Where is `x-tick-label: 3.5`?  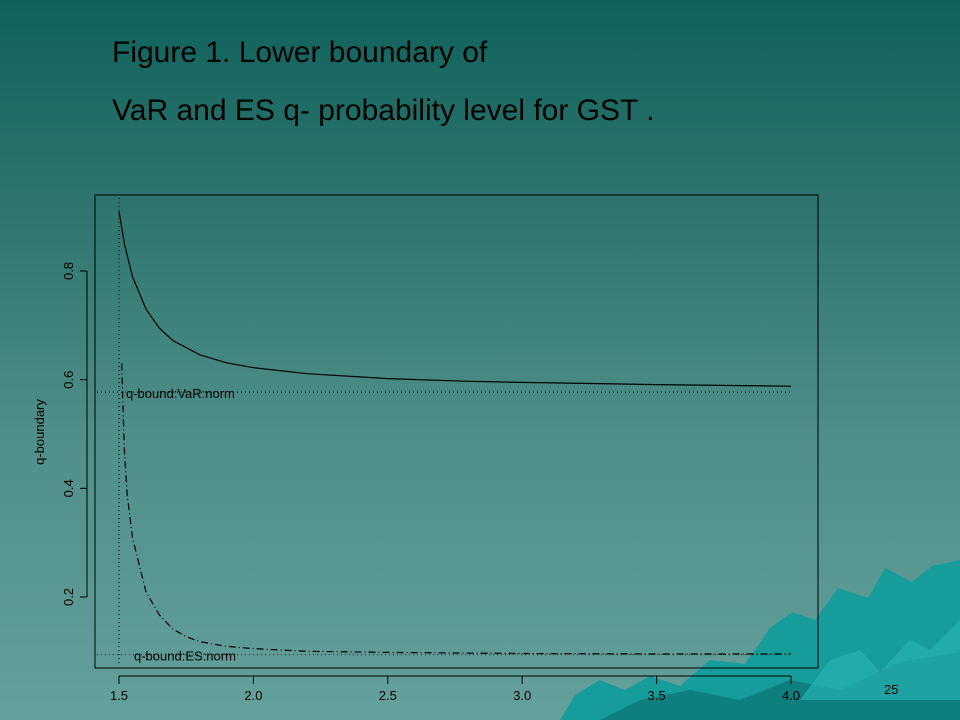
x-tick-label: 3.5 is located at coordinates (657, 695).